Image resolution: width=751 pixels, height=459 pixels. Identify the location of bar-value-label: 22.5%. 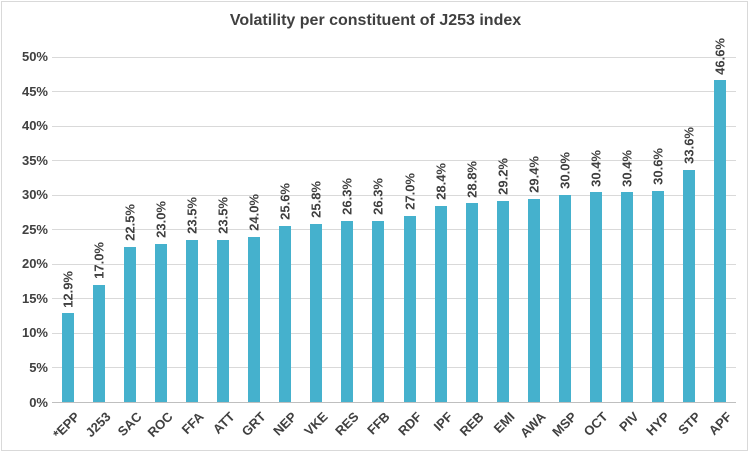
(130, 223).